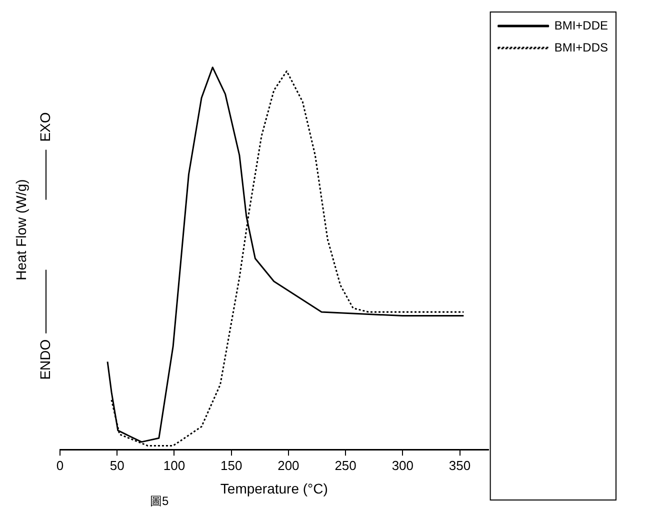  What do you see at coordinates (44, 359) in the screenshot?
I see `text: ENDO` at bounding box center [44, 359].